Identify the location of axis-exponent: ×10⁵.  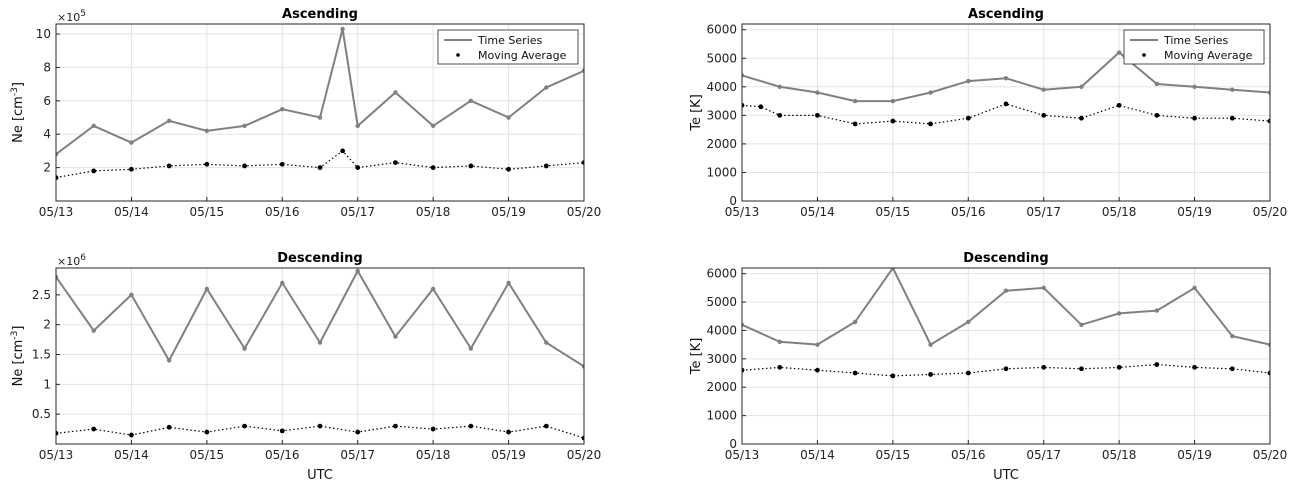
(71, 16).